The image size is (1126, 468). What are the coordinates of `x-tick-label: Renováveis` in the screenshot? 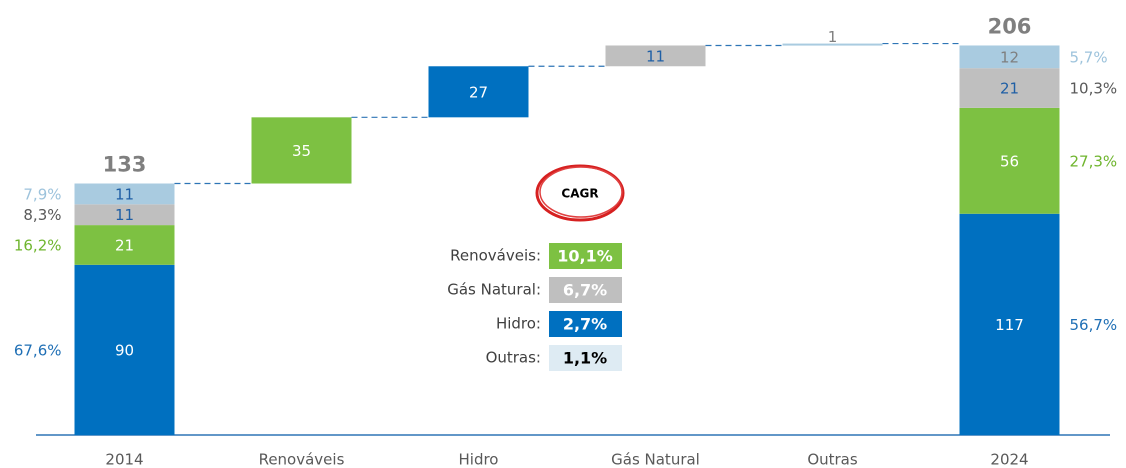 It's located at (302, 459).